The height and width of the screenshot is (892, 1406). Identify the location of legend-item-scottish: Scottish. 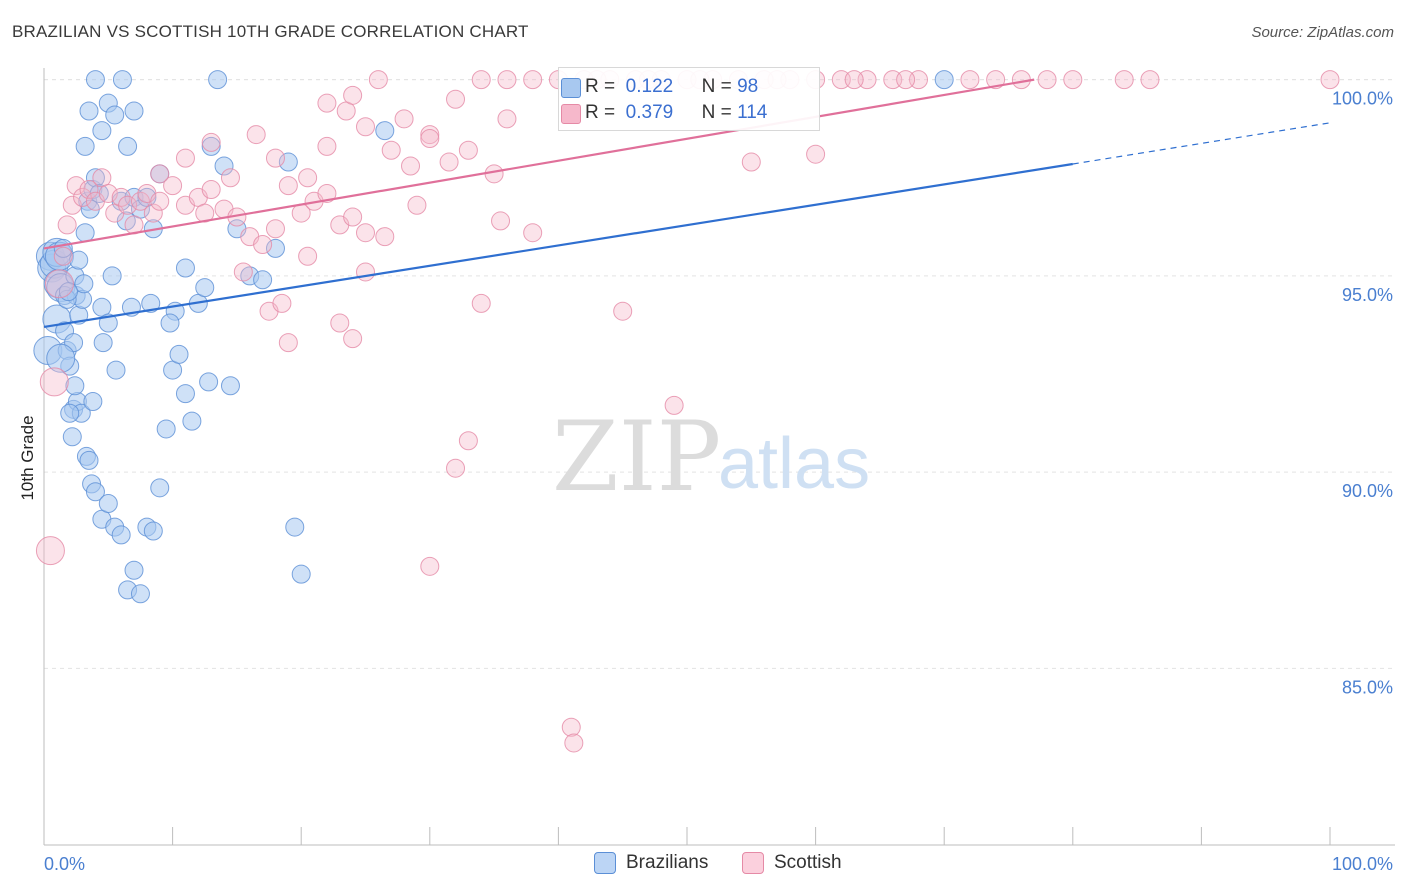
(792, 863).